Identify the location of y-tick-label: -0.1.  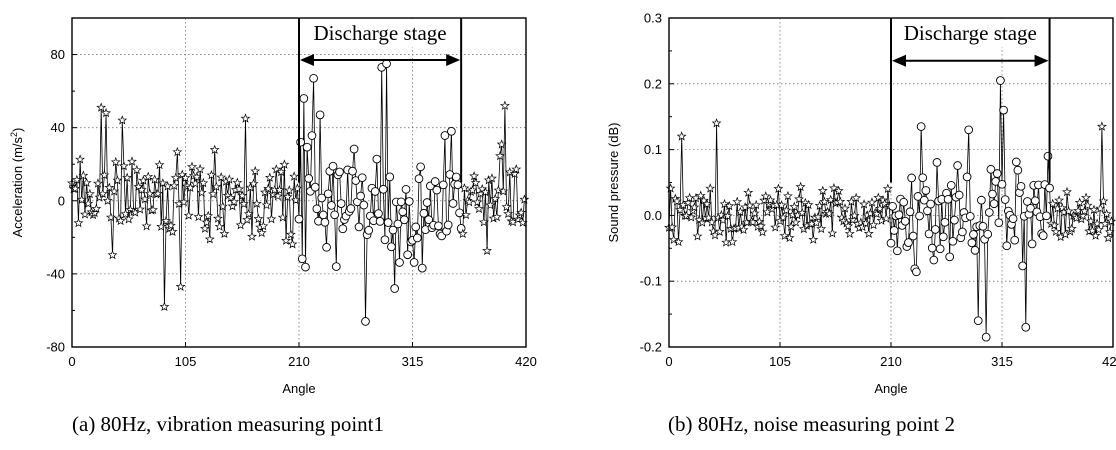
(651, 281).